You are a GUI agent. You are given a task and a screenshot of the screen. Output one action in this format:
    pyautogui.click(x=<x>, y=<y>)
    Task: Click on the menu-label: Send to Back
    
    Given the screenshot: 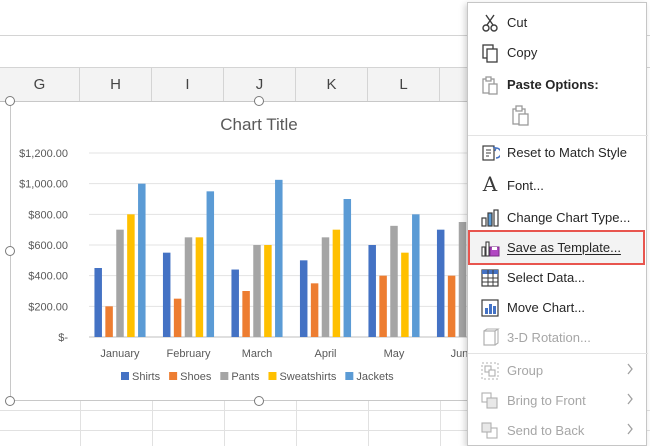 What is the action you would take?
    pyautogui.click(x=546, y=430)
    